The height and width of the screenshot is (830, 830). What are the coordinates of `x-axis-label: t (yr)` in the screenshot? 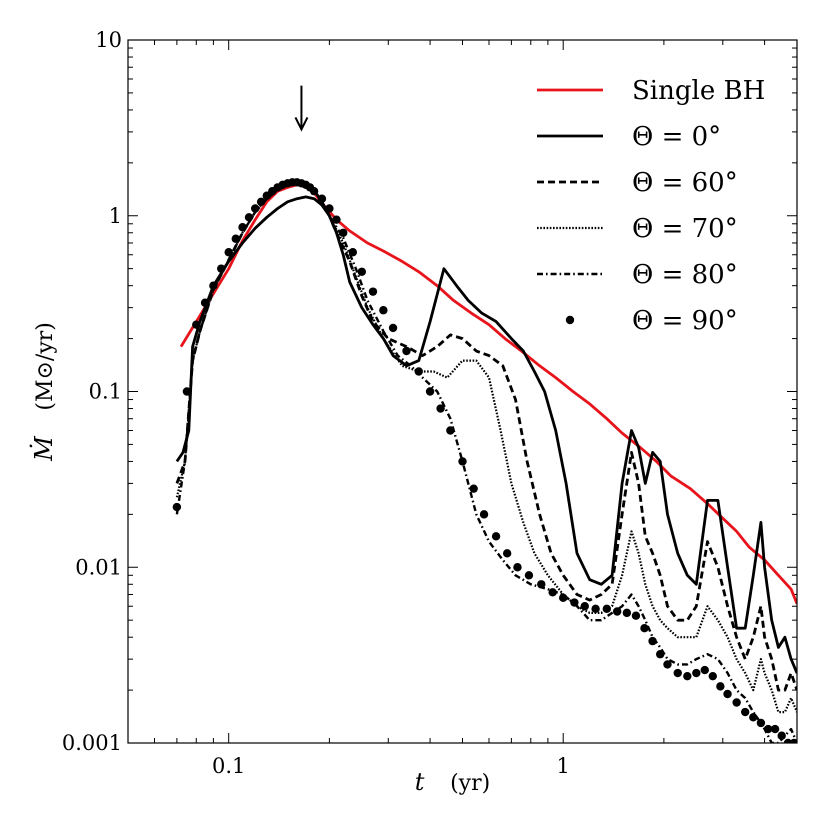 It's located at (452, 782).